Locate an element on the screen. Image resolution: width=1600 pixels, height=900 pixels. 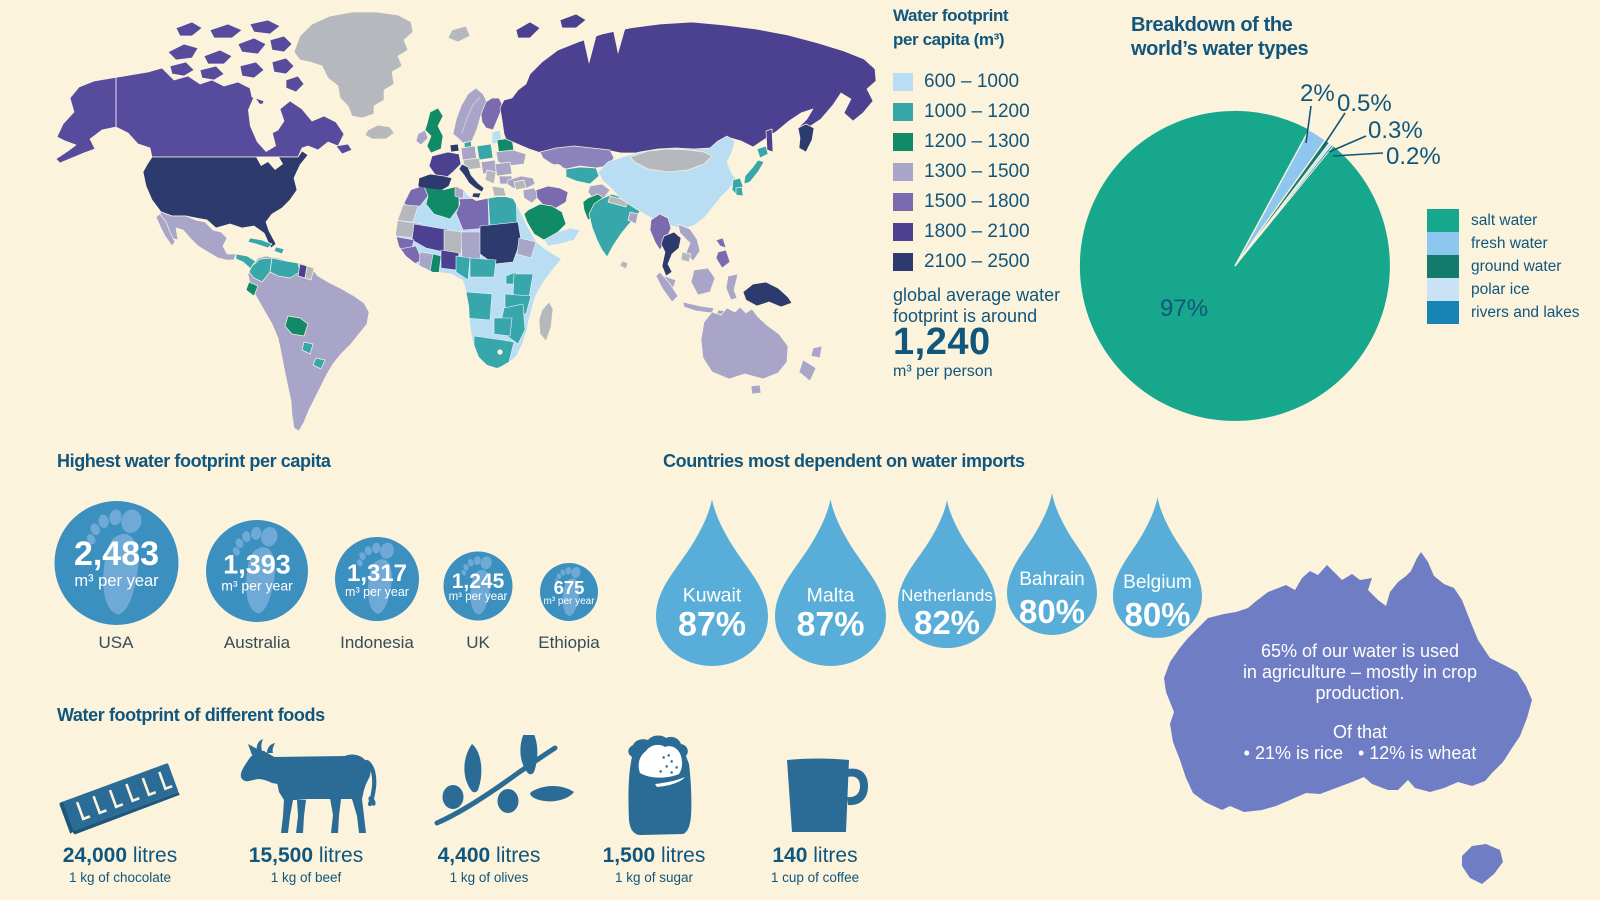
svg-text: Netherlands is located at coordinates (947, 595).